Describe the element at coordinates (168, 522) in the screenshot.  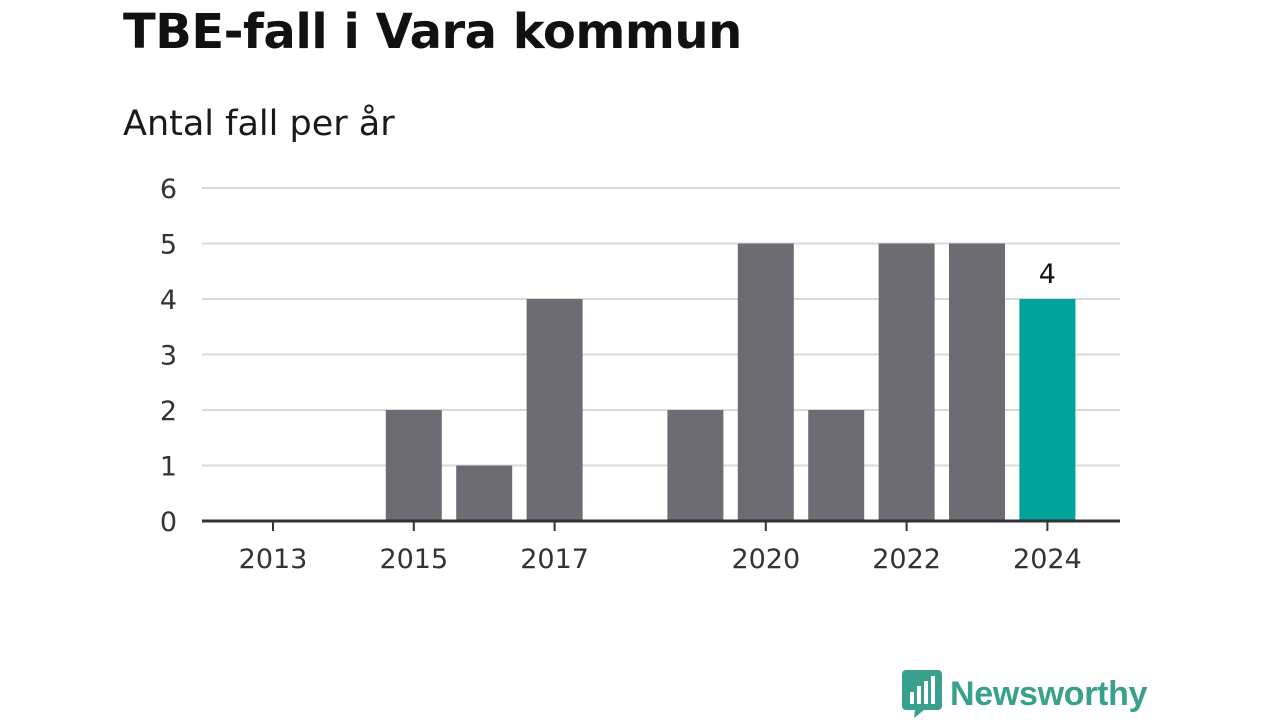
I see `y-tick-label: 0` at that location.